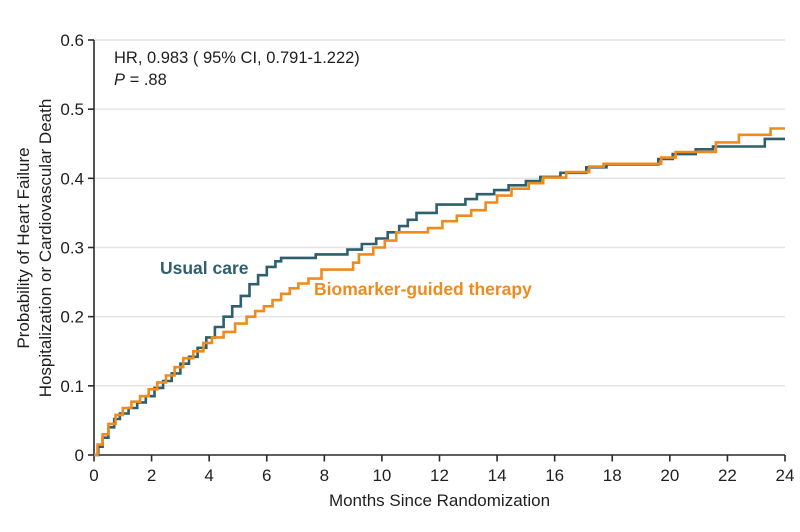 Image resolution: width=800 pixels, height=532 pixels. I want to click on y-axis-title-line1: Probability of Heart Failure, so click(23, 248).